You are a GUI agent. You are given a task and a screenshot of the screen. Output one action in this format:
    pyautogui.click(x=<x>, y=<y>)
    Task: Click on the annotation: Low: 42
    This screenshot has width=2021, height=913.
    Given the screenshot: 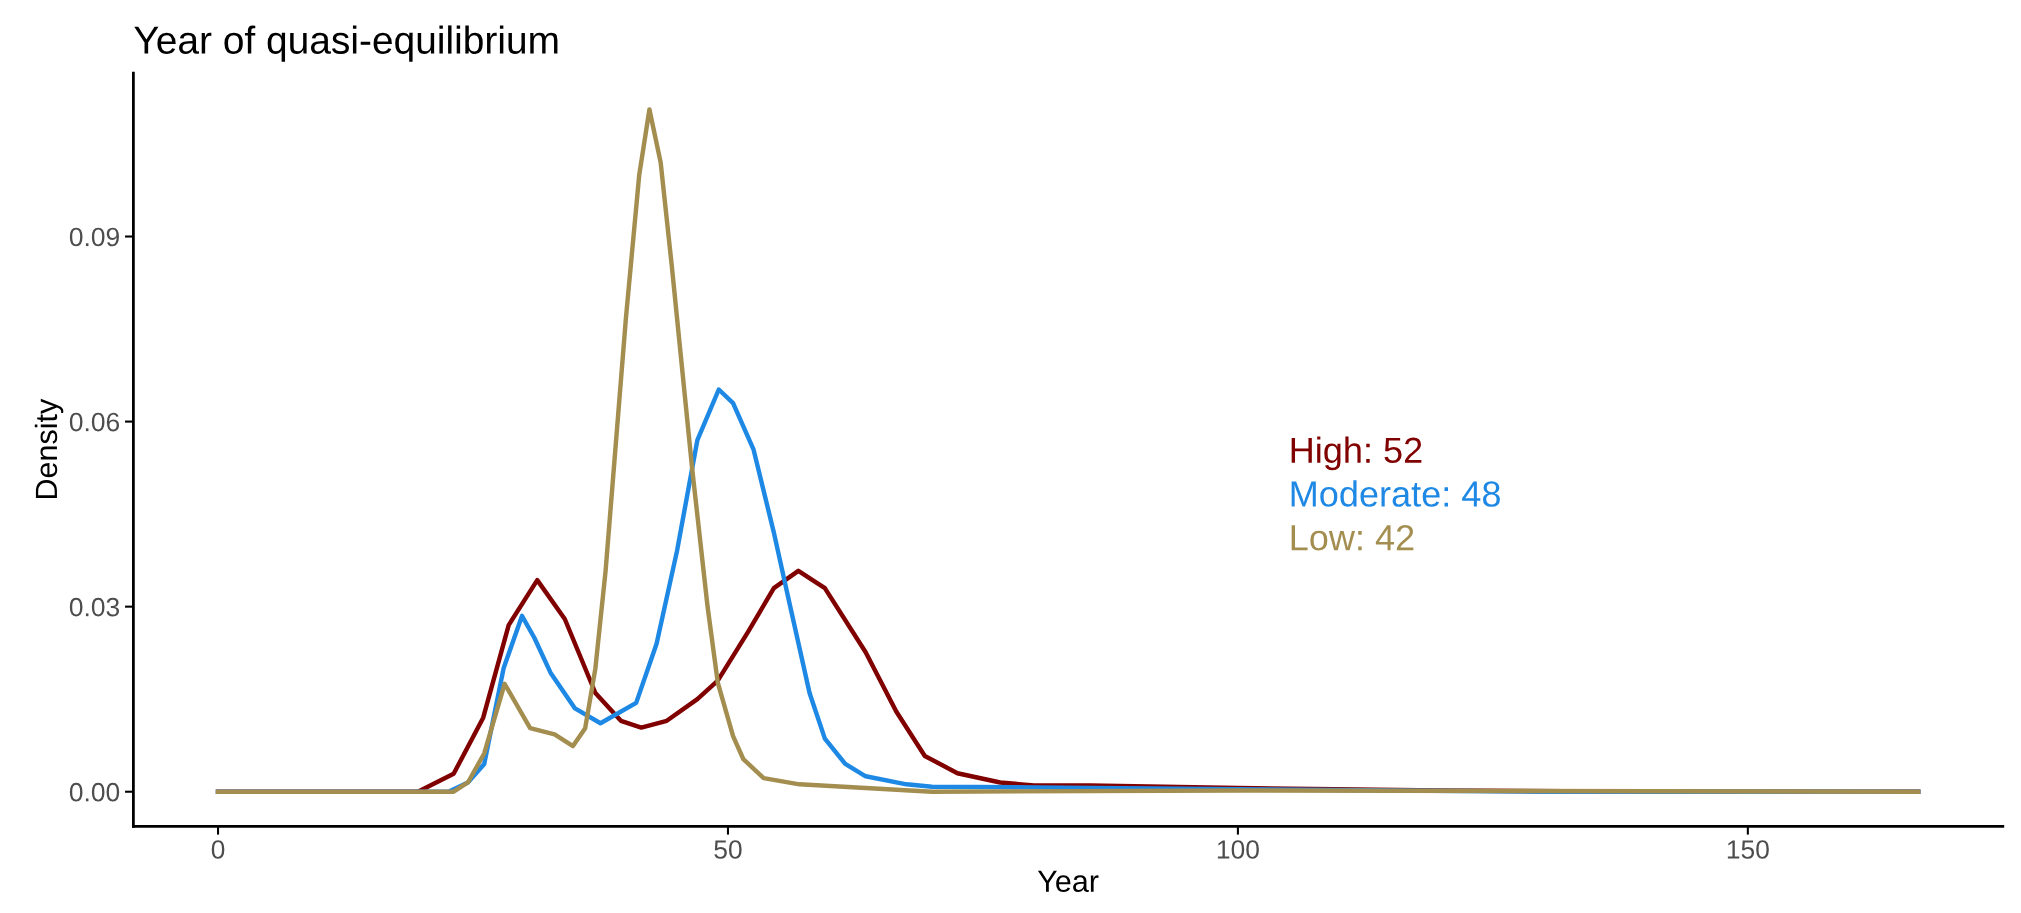 What is the action you would take?
    pyautogui.click(x=1352, y=537)
    